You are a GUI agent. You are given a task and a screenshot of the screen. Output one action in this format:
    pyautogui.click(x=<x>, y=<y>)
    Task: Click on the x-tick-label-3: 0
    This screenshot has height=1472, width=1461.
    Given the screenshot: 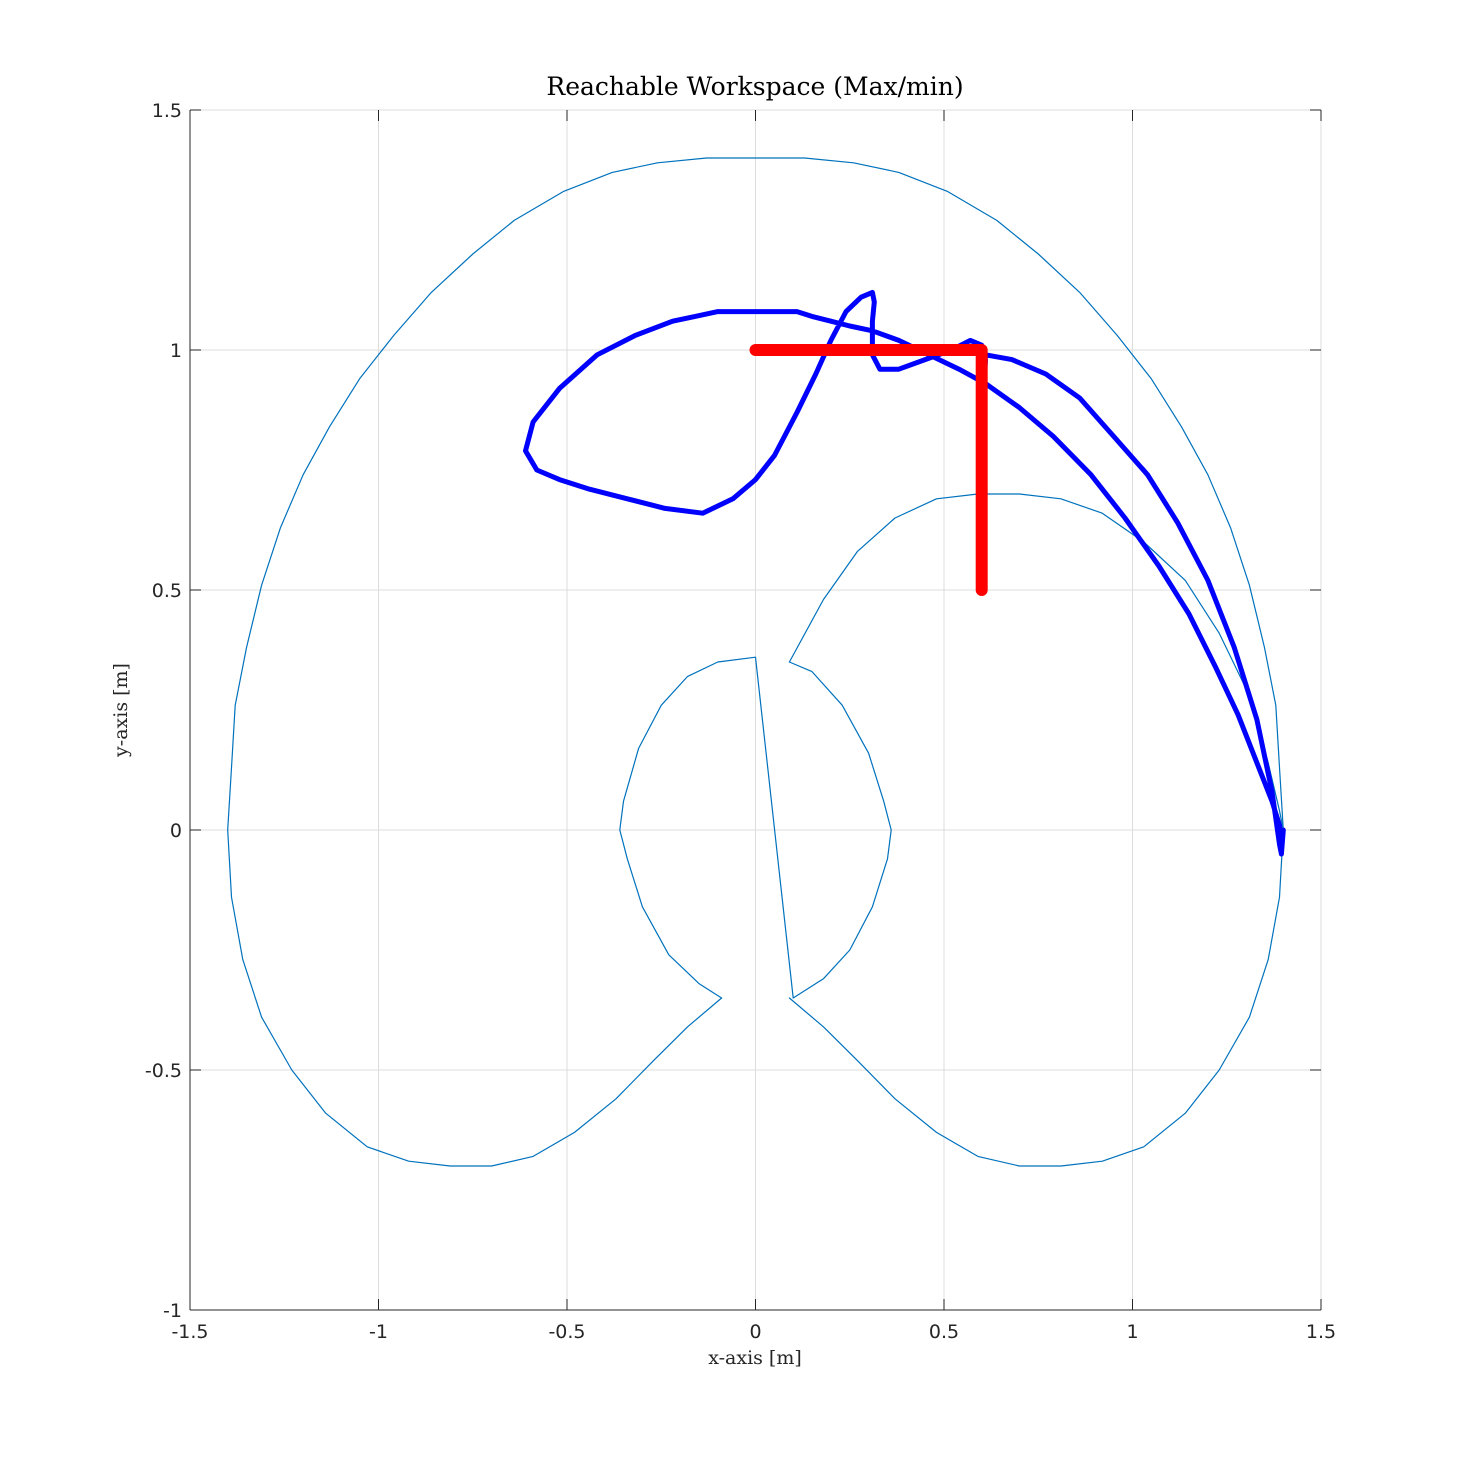 What is the action you would take?
    pyautogui.click(x=755, y=1332)
    